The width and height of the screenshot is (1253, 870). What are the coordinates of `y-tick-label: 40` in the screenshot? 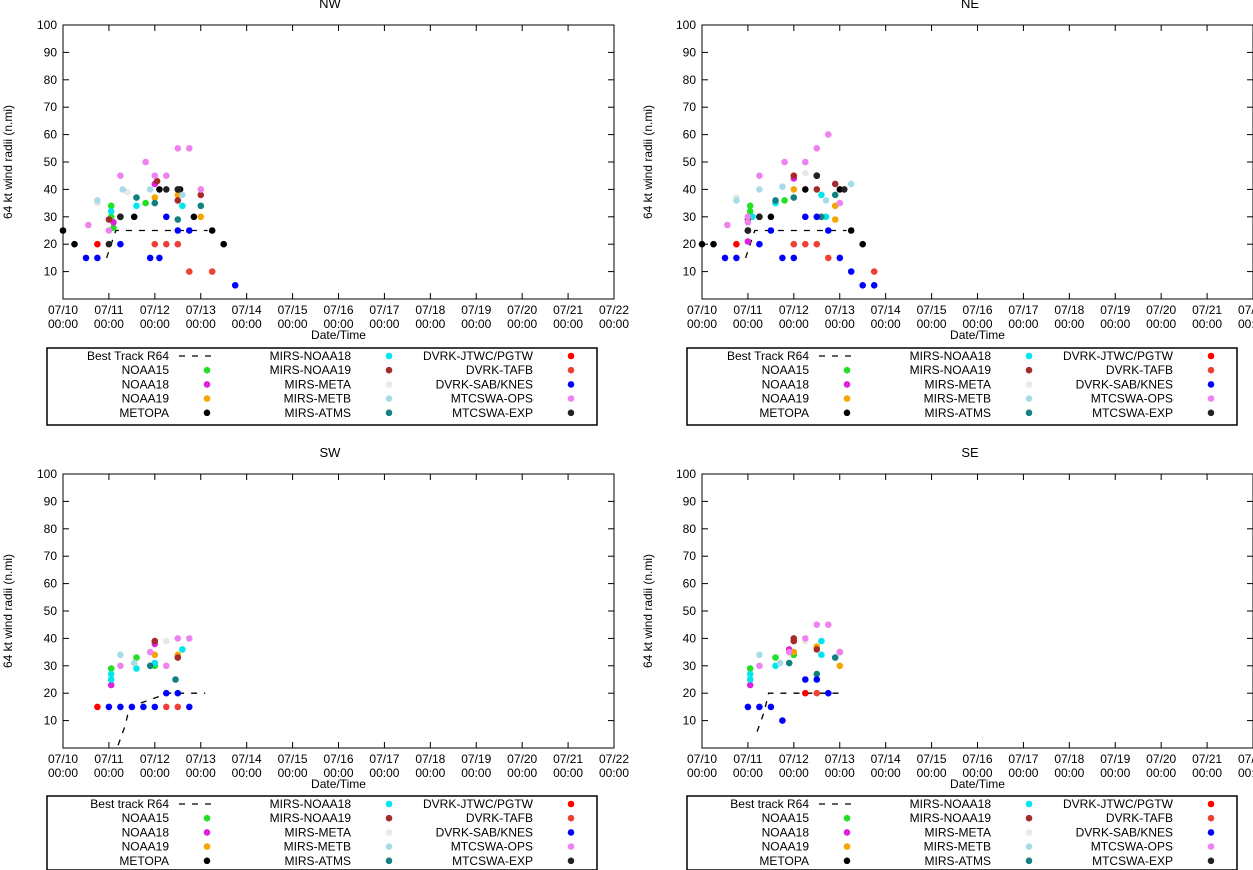 It's located at (690, 638).